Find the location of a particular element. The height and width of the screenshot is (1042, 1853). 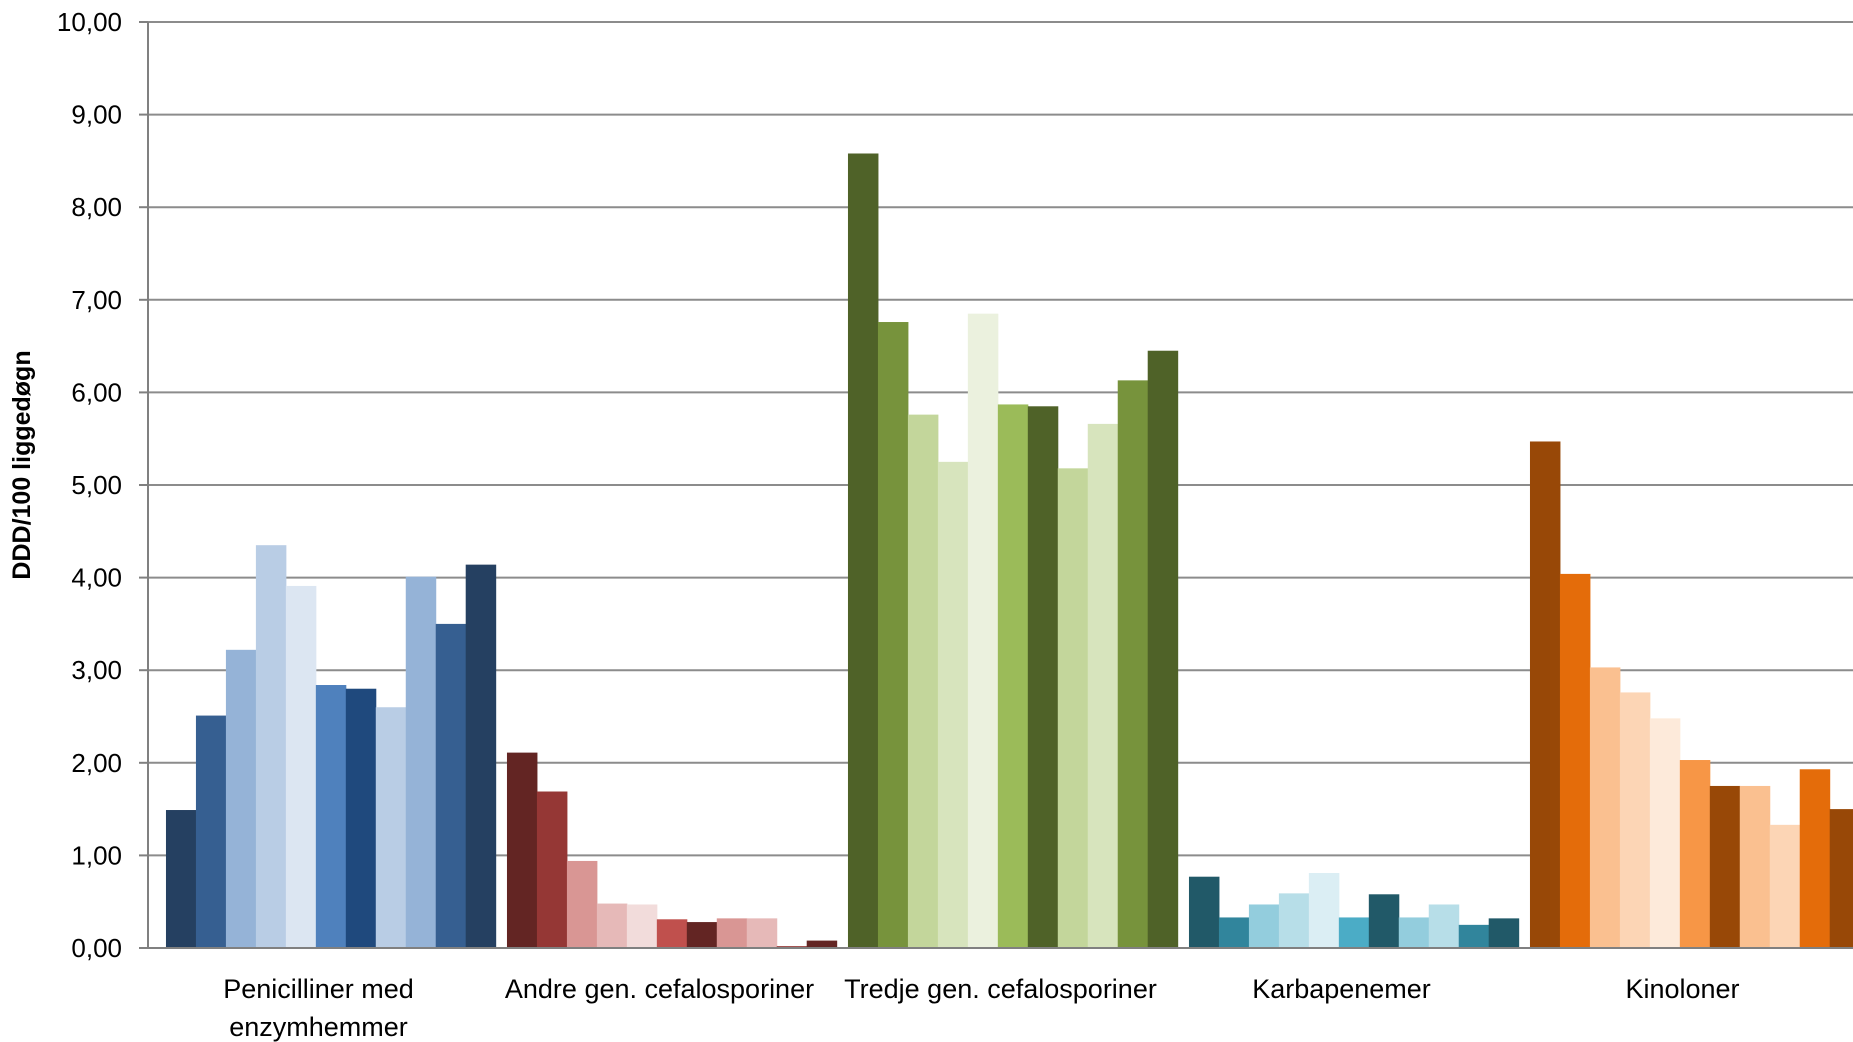

y-tick-label: 8,00 is located at coordinates (96, 207).